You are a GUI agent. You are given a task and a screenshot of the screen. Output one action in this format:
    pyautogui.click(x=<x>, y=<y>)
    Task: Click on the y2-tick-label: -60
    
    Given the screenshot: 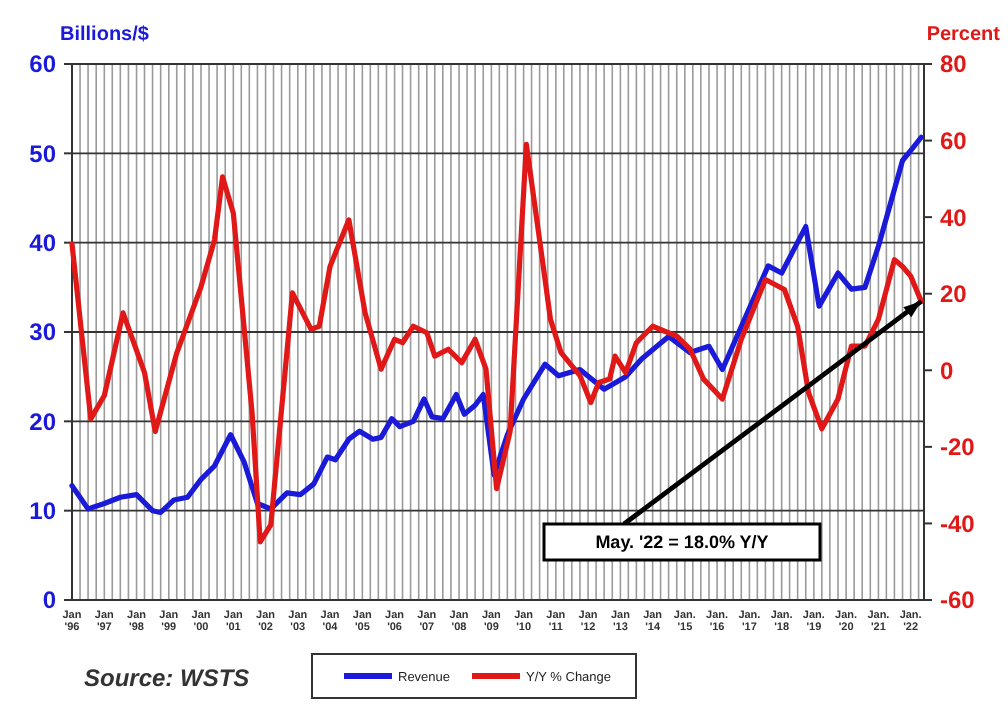 What is the action you would take?
    pyautogui.click(x=958, y=600)
    